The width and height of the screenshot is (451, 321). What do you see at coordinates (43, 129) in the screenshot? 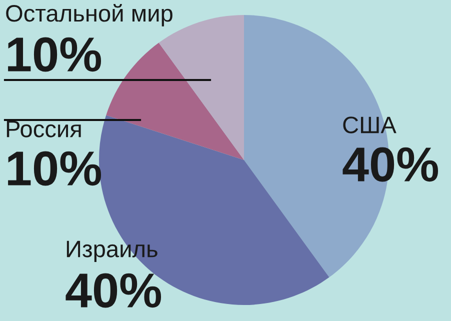
I see `slice-label: Россия` at bounding box center [43, 129].